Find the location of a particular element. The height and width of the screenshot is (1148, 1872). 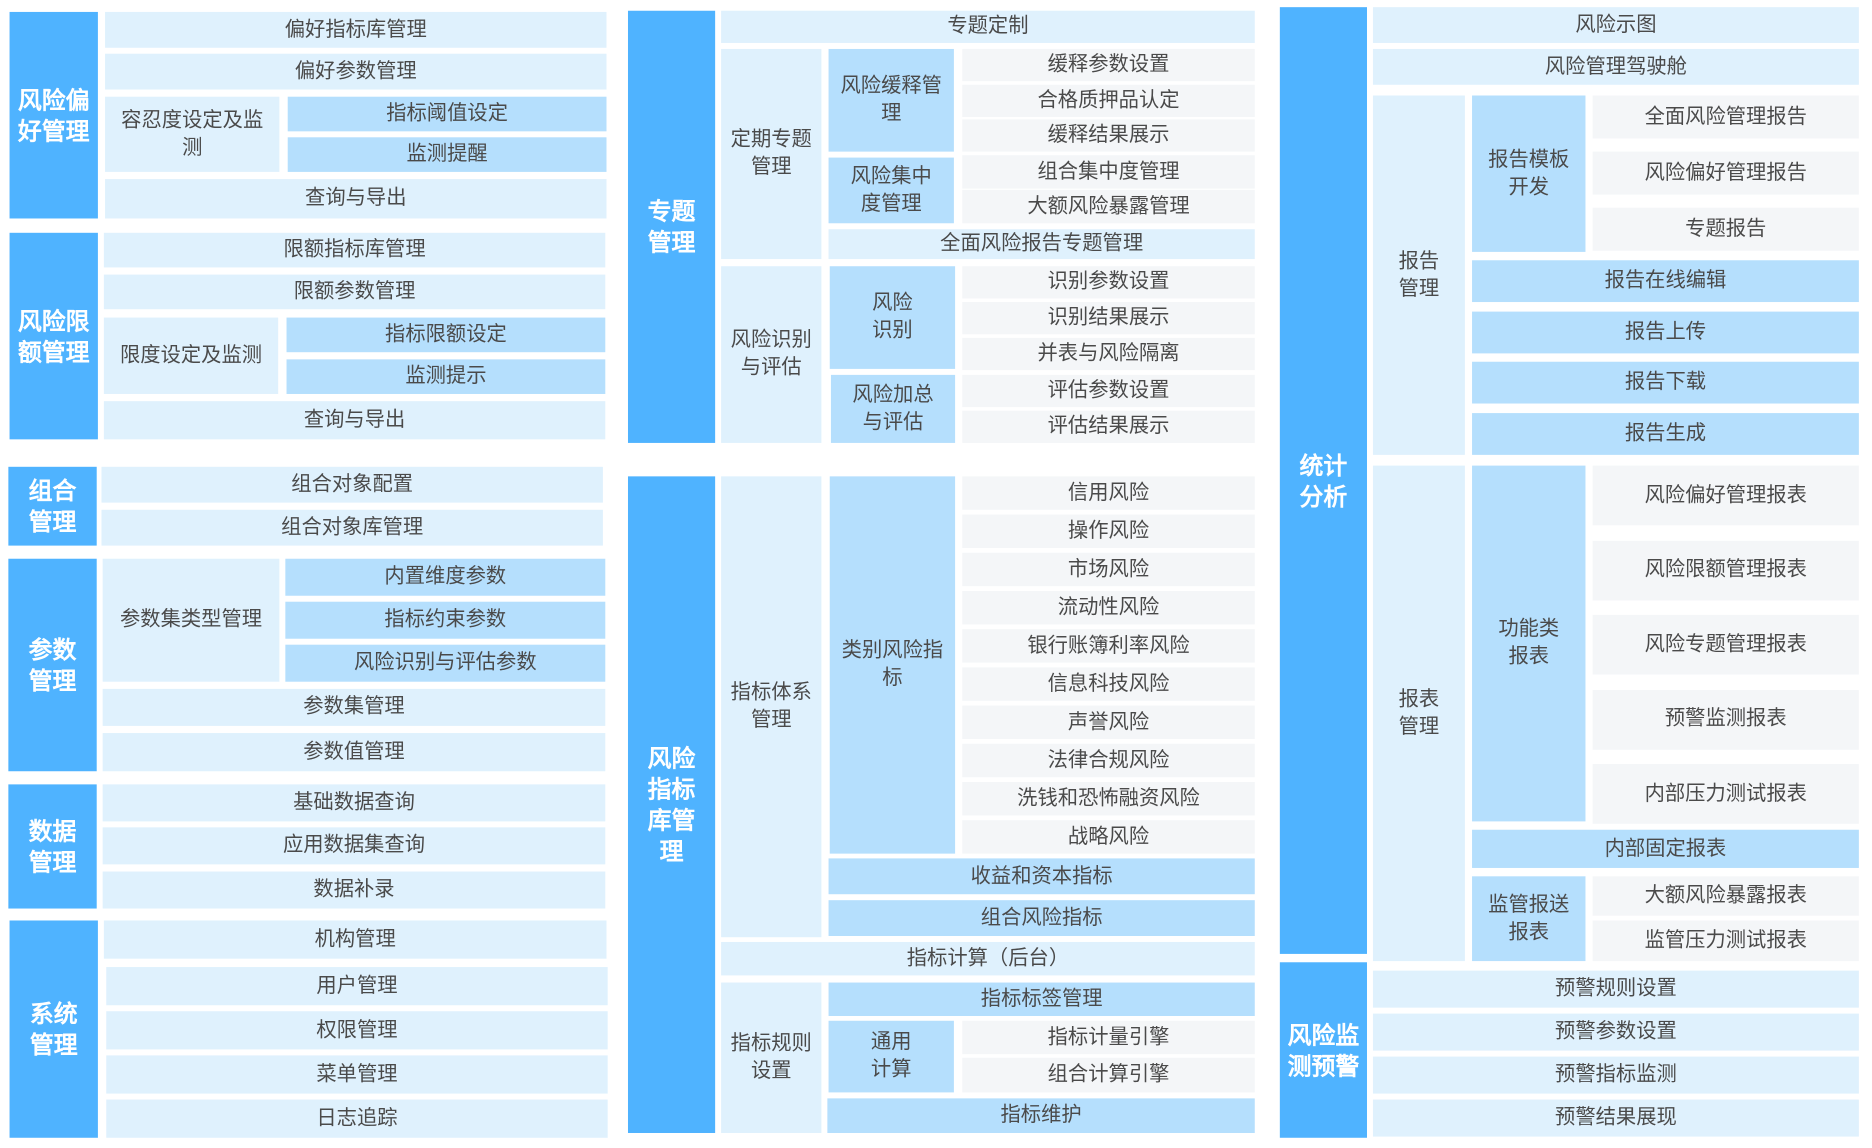

function-item: 限额参数管理 is located at coordinates (354, 292).